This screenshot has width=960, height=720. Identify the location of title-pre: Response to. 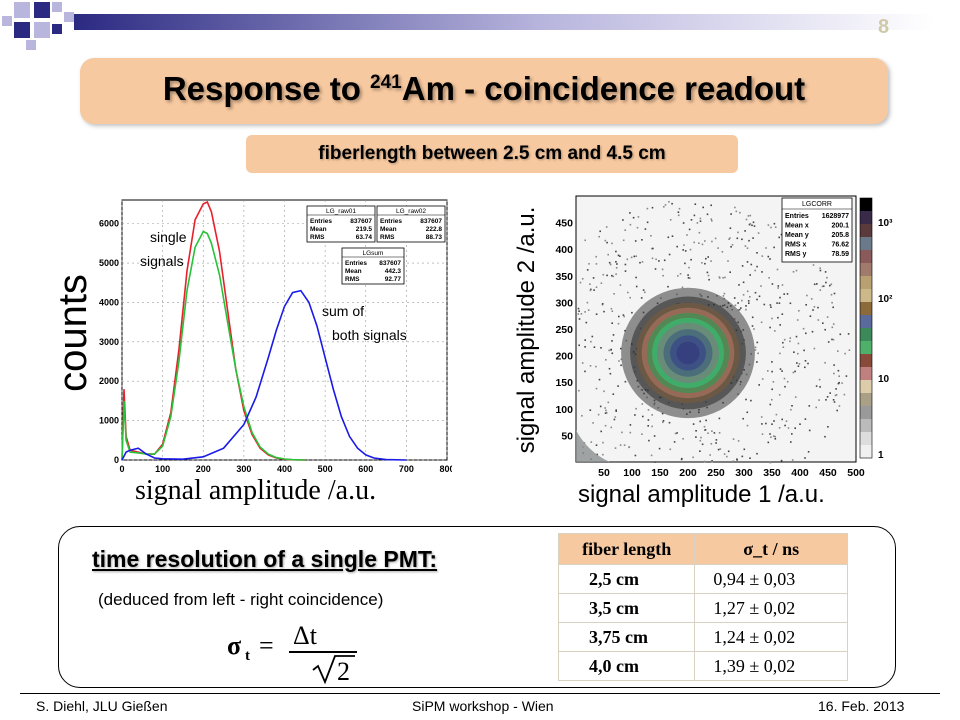
(266, 88).